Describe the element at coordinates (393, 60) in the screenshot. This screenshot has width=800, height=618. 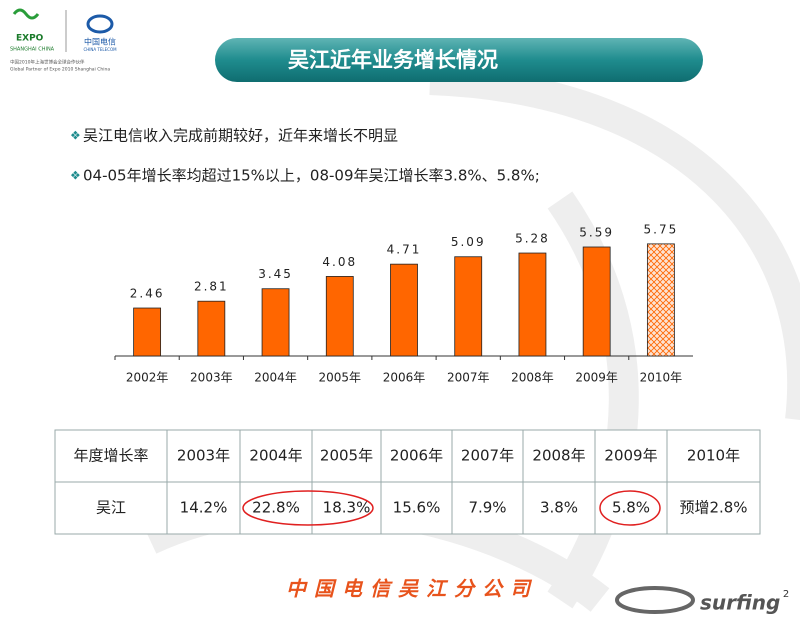
I see `slide-title: 吴江近年业务增长情况` at that location.